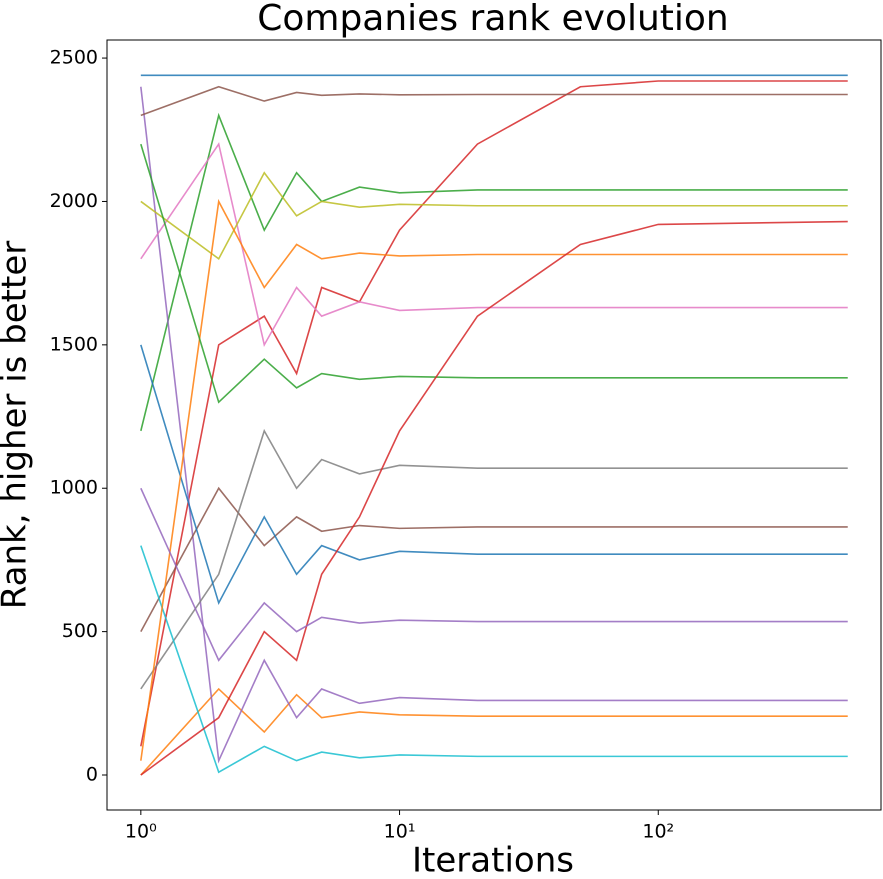 The image size is (883, 879). What do you see at coordinates (658, 832) in the screenshot?
I see `x-tick-label: 10²` at bounding box center [658, 832].